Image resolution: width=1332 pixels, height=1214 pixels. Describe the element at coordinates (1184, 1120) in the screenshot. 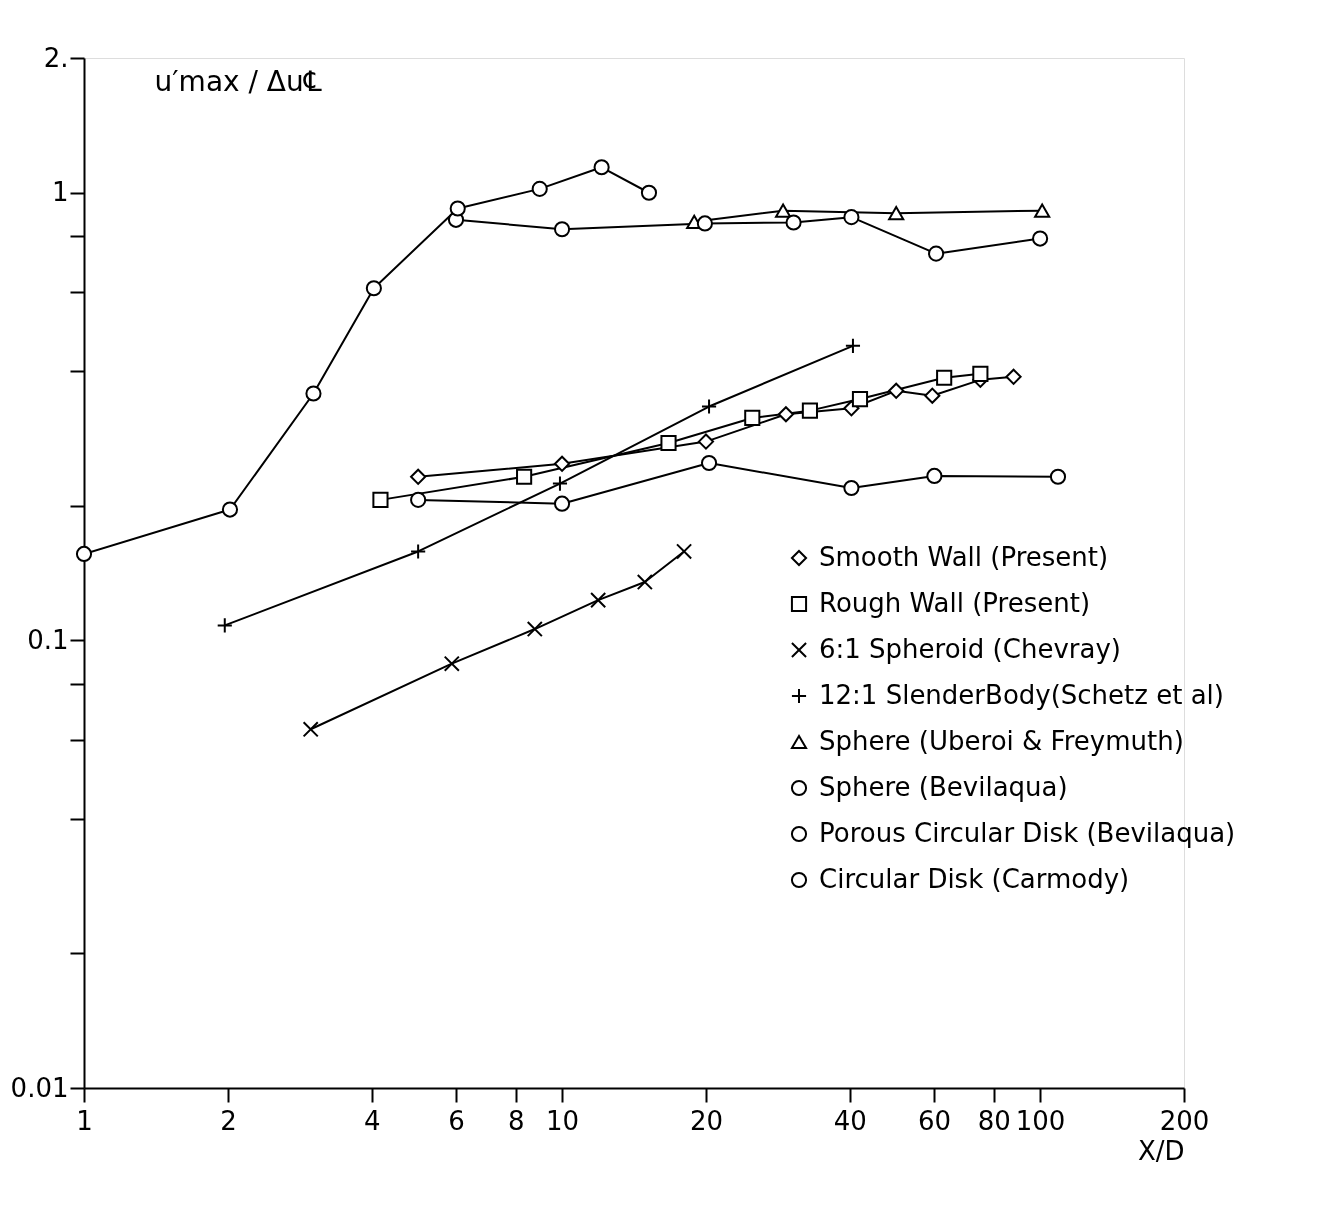

I see `x-tick-label: 200` at that location.